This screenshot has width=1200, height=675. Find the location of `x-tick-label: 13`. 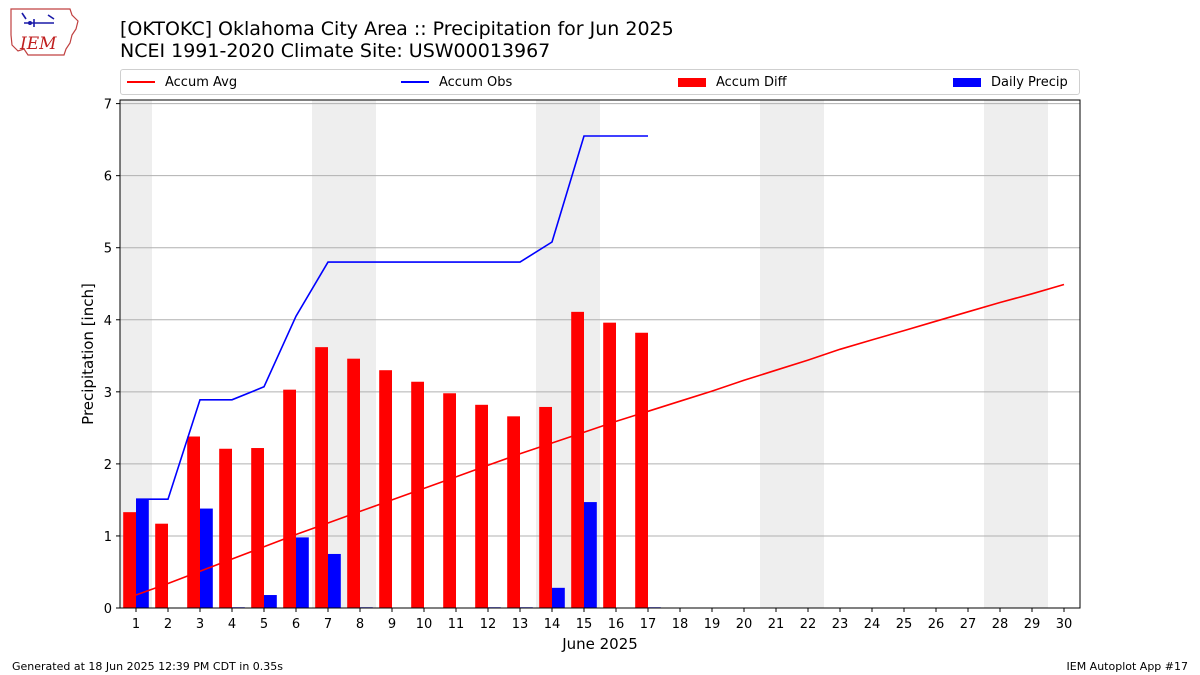

x-tick-label: 13 is located at coordinates (520, 624).